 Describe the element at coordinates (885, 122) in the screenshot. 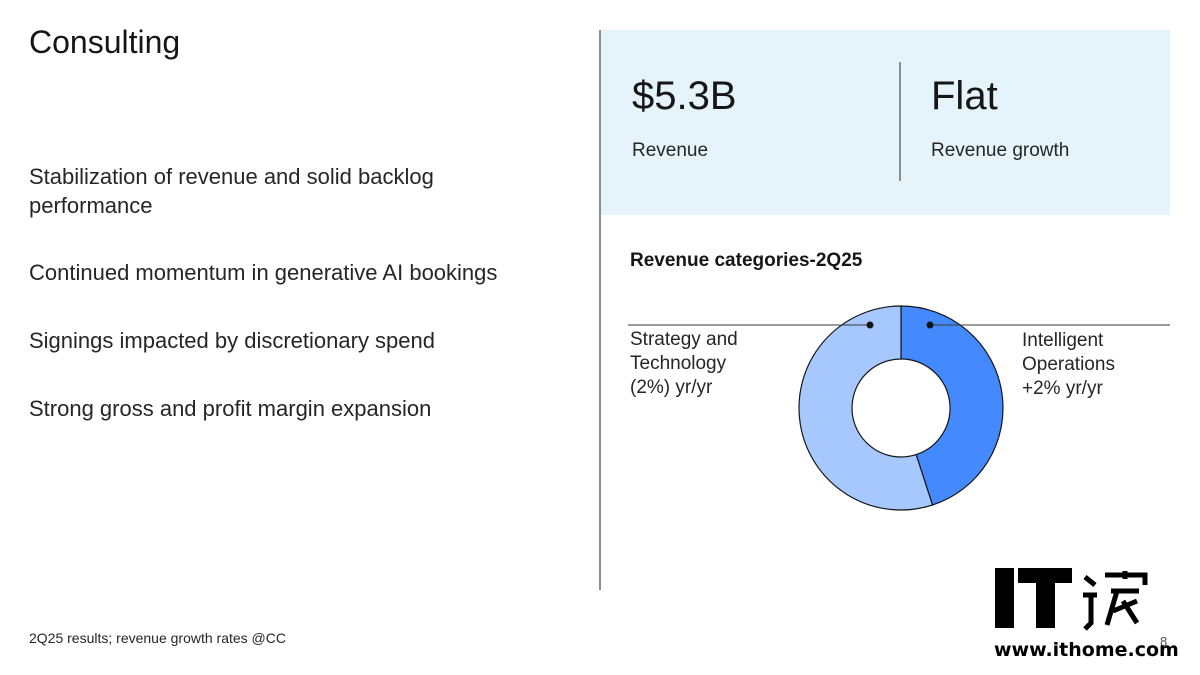

I see `kpi-panel: $5.3B Revenue Flat Revenue growth` at that location.